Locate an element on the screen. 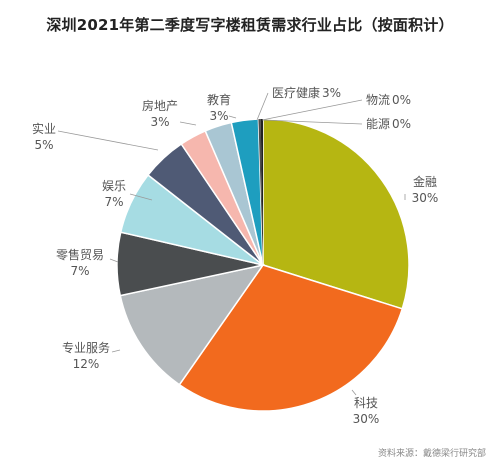 The image size is (500, 471). leader-line-logistics is located at coordinates (312, 110).